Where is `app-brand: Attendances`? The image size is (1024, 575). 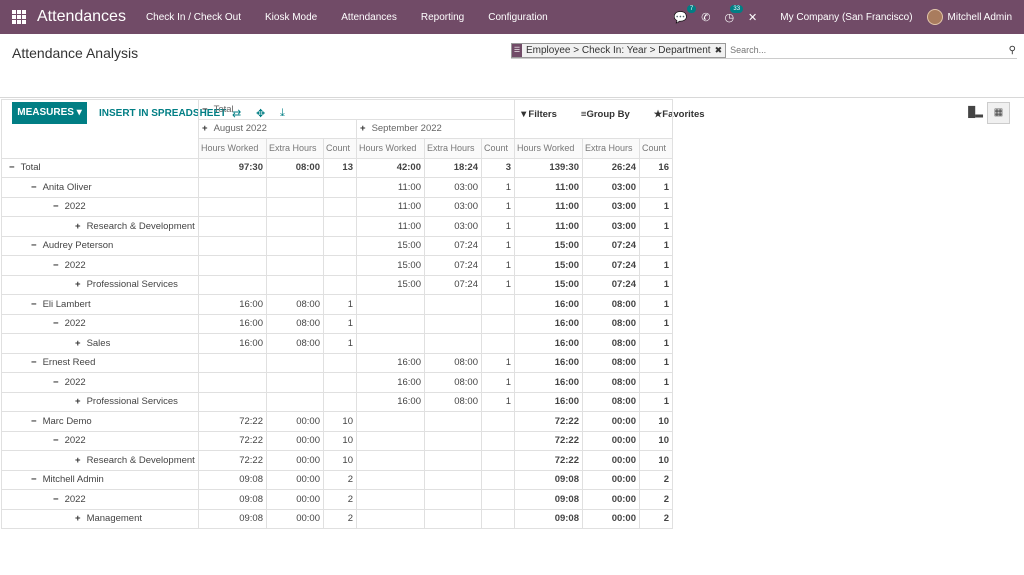 app-brand: Attendances is located at coordinates (81, 16).